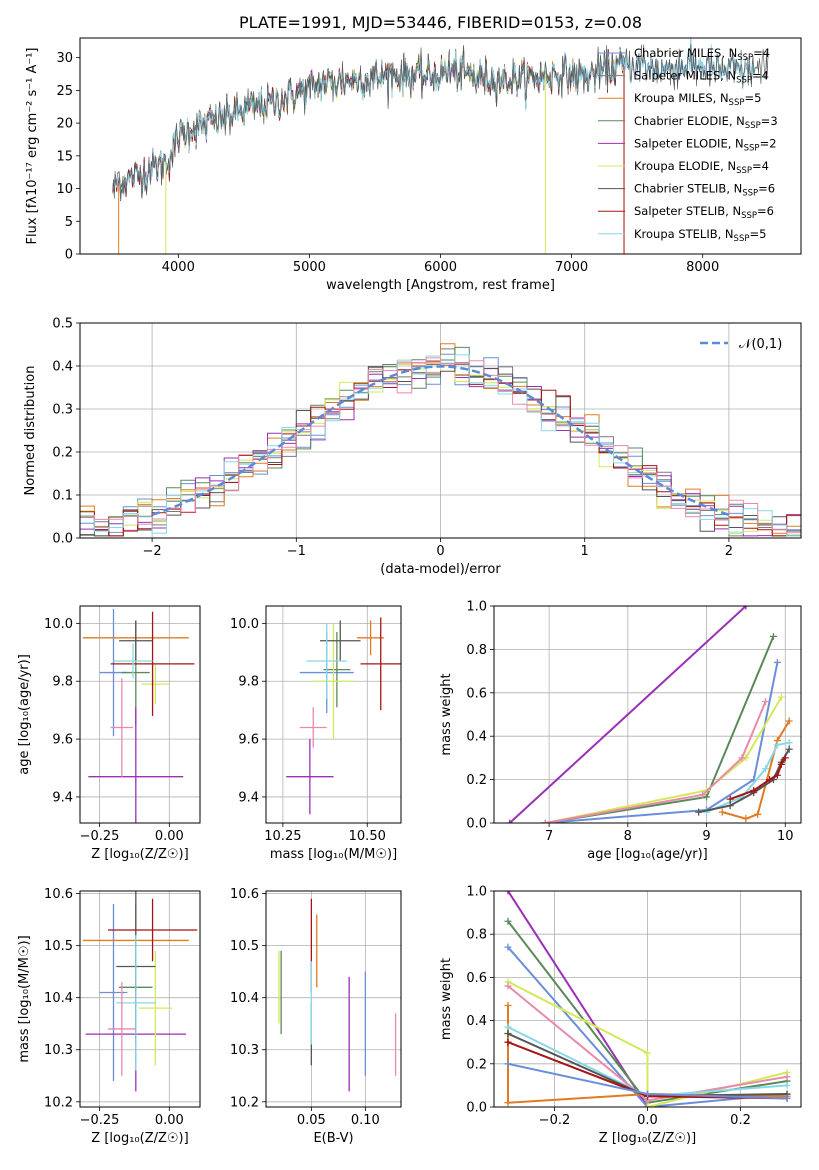  What do you see at coordinates (704, 190) in the screenshot?
I see `legend-entry: Chabrier STELIB, NSSP=6` at bounding box center [704, 190].